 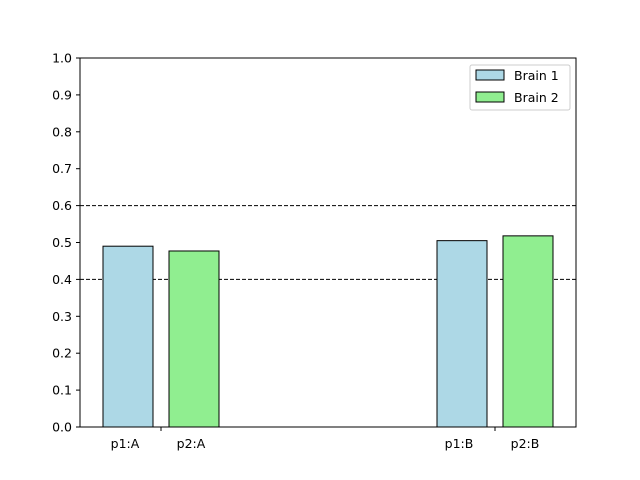 What do you see at coordinates (125, 443) in the screenshot?
I see `x-tick-label: p1:A` at bounding box center [125, 443].